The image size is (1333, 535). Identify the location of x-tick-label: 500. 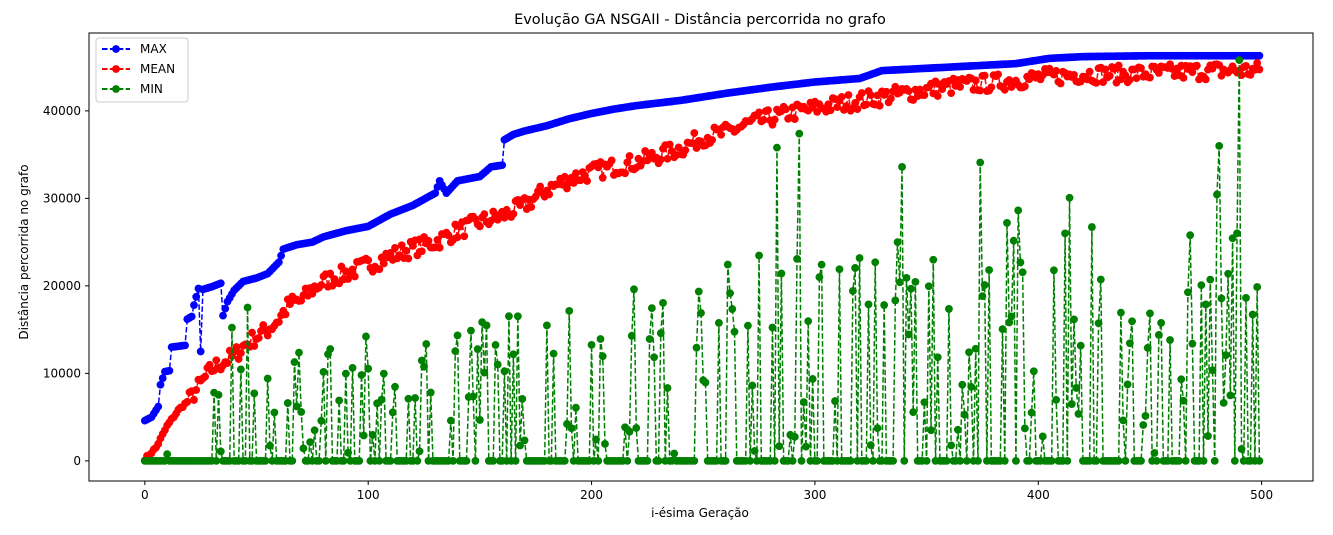
(1261, 495).